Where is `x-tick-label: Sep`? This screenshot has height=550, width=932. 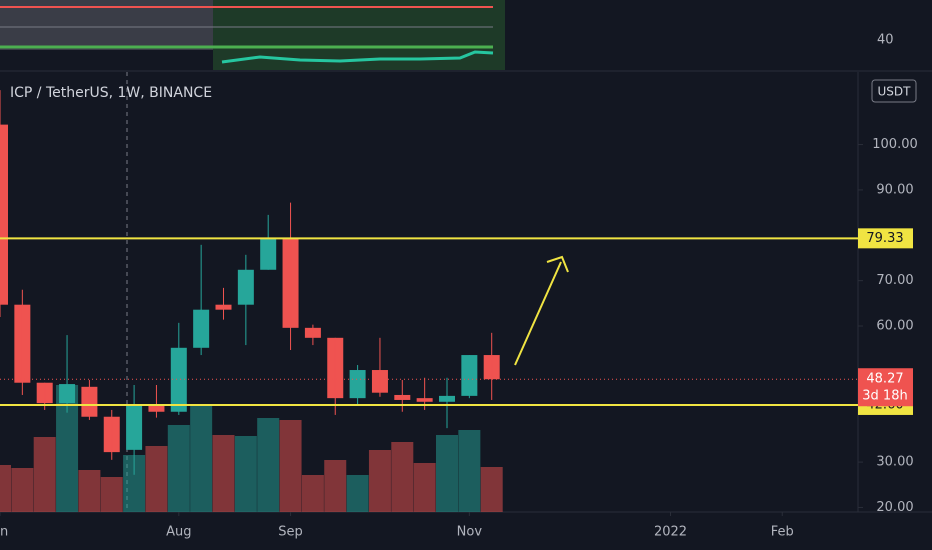
x-tick-label: Sep is located at coordinates (290, 532).